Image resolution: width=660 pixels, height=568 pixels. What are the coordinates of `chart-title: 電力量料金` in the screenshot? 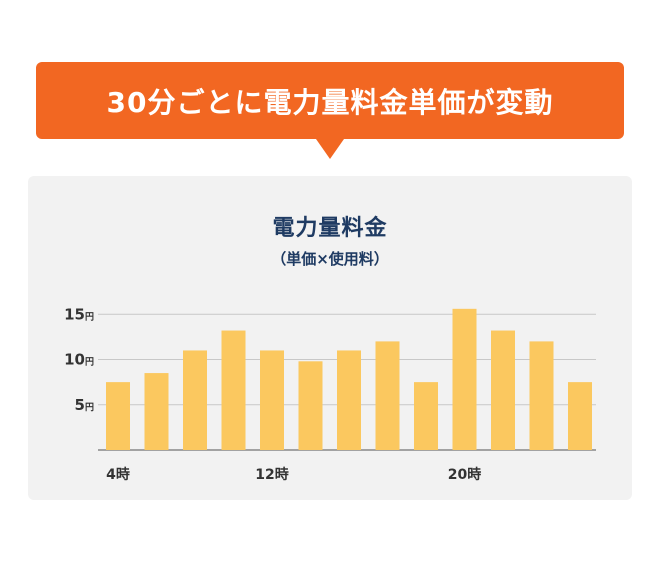 It's located at (330, 228).